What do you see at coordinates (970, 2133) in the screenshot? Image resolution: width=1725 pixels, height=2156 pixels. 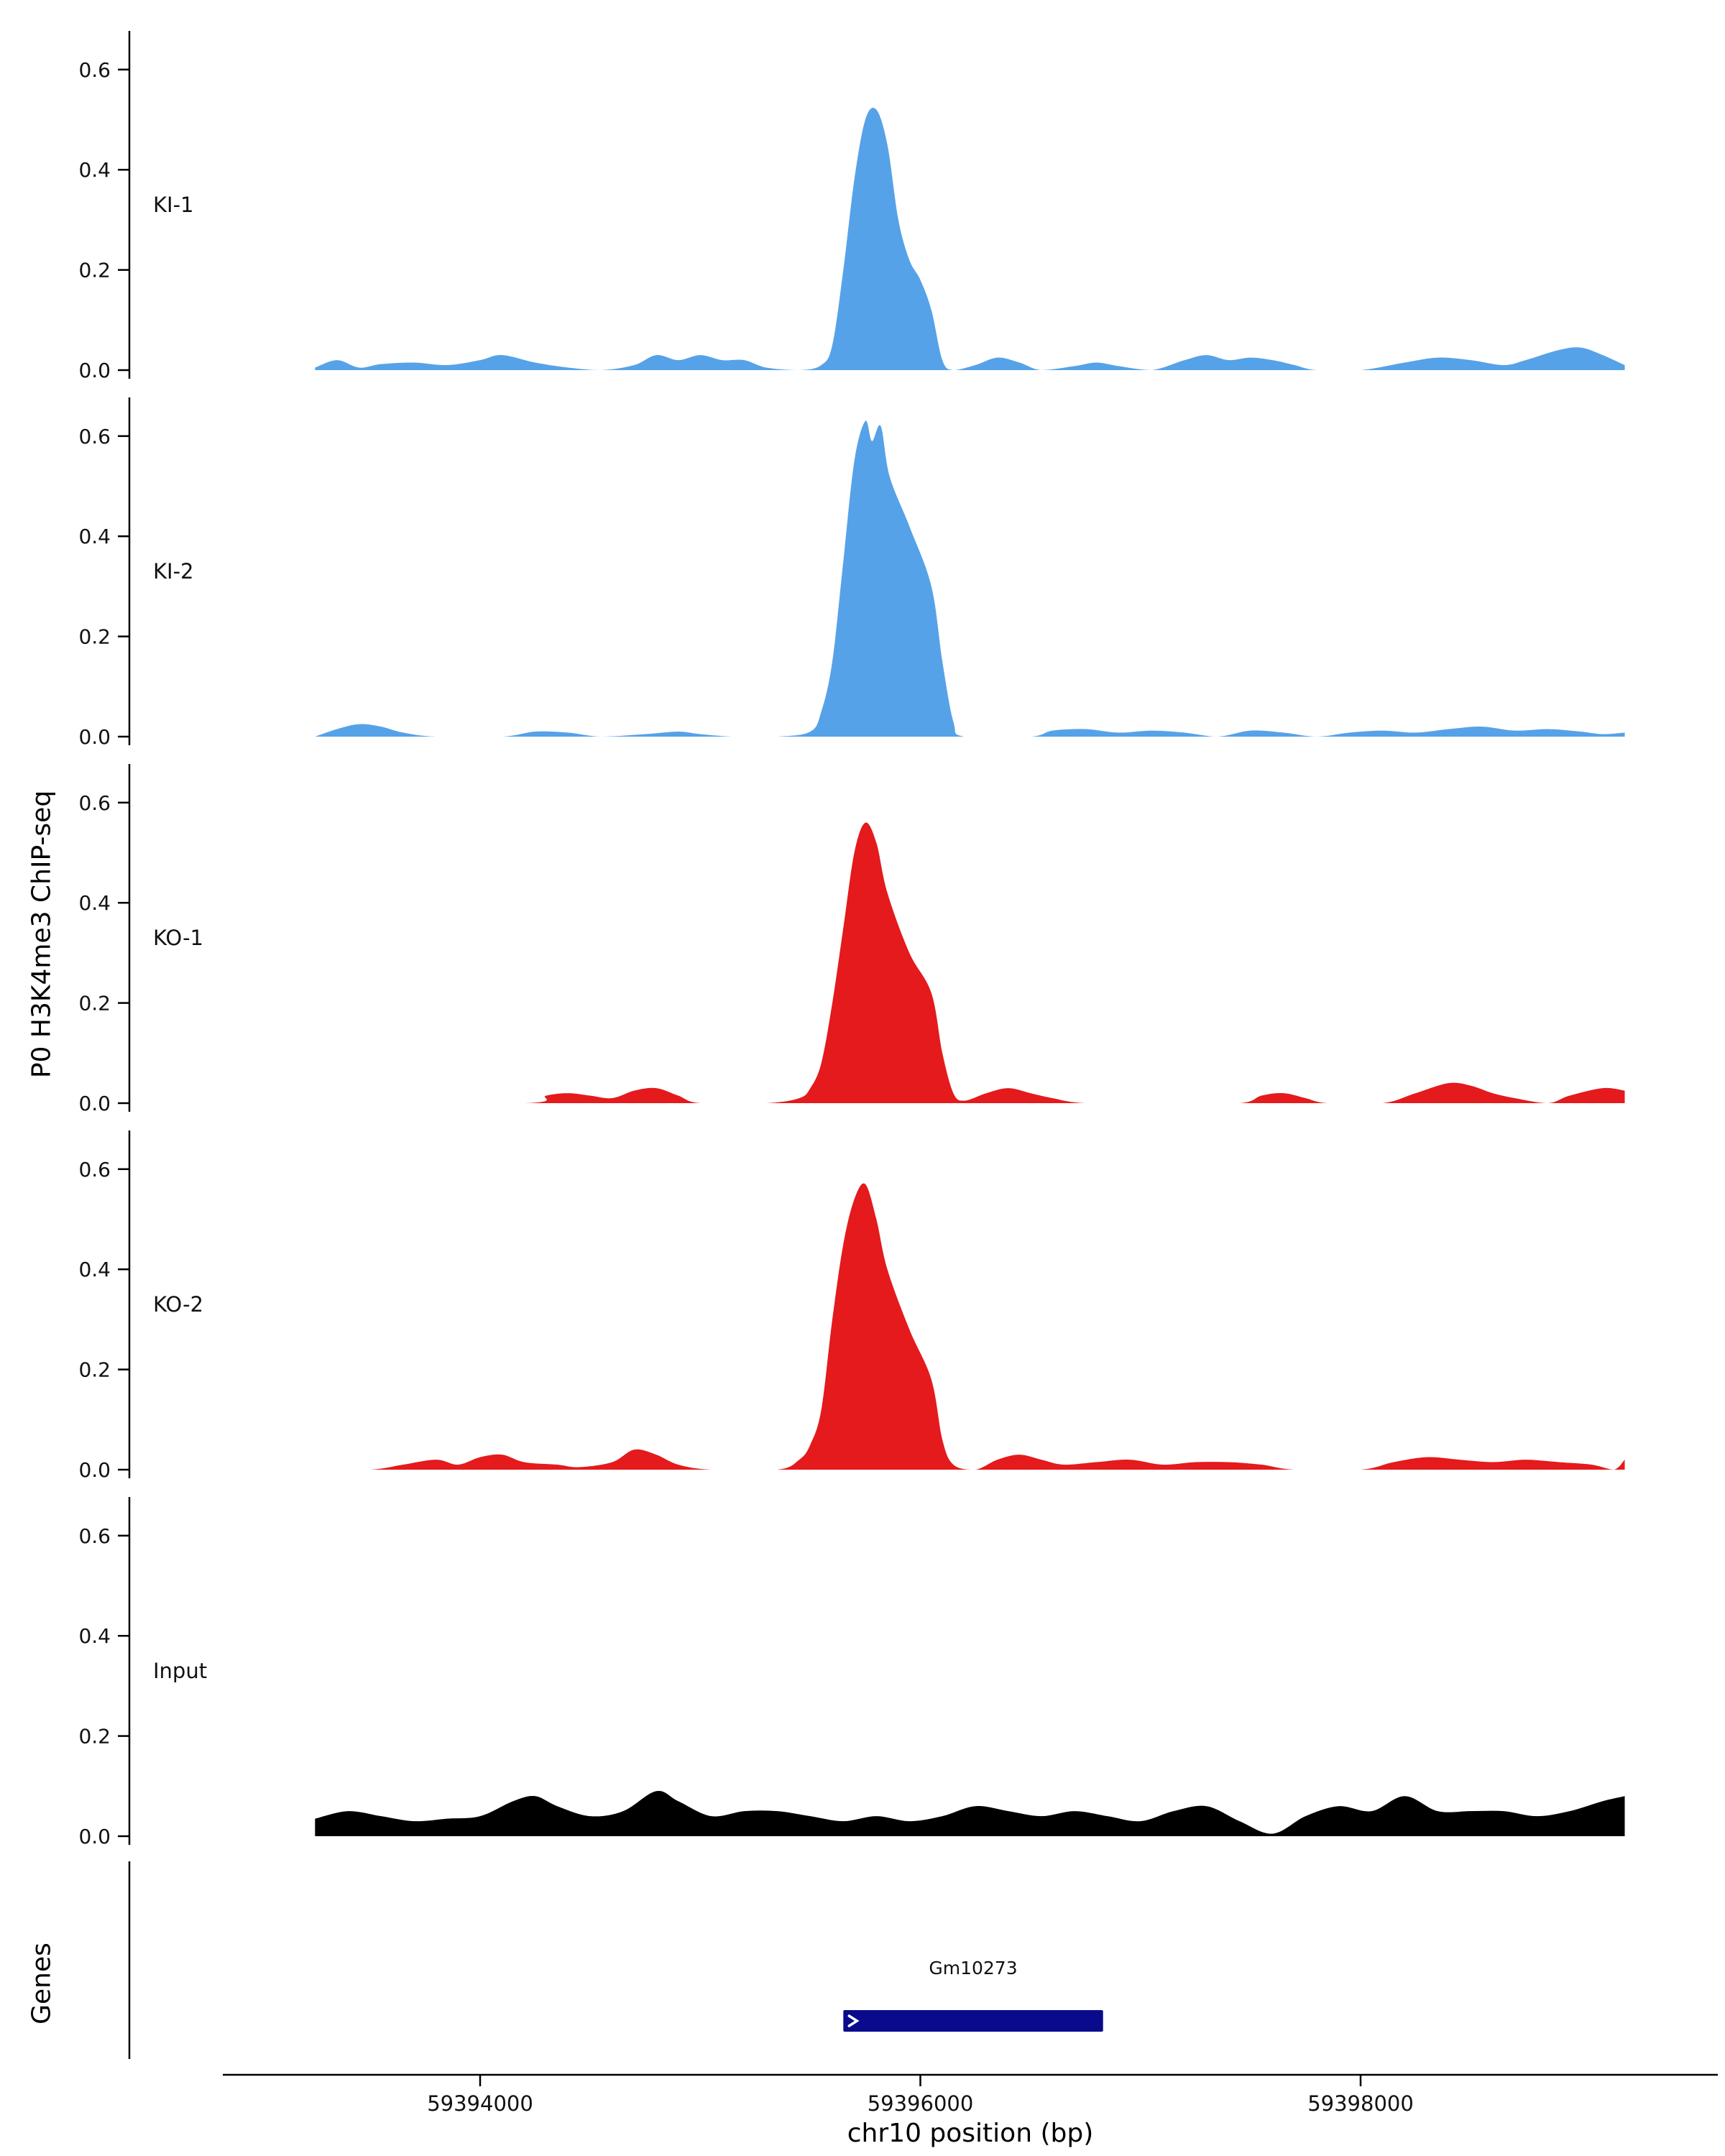 I see `x-axis-title: chr10 position (bp)` at bounding box center [970, 2133].